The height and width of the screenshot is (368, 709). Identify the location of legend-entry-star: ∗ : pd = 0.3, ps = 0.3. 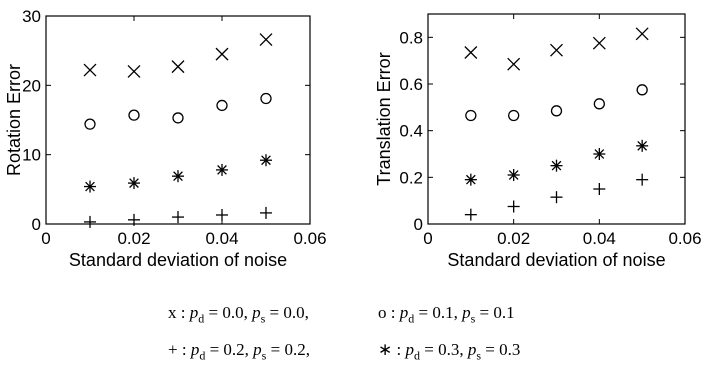
(449, 351).